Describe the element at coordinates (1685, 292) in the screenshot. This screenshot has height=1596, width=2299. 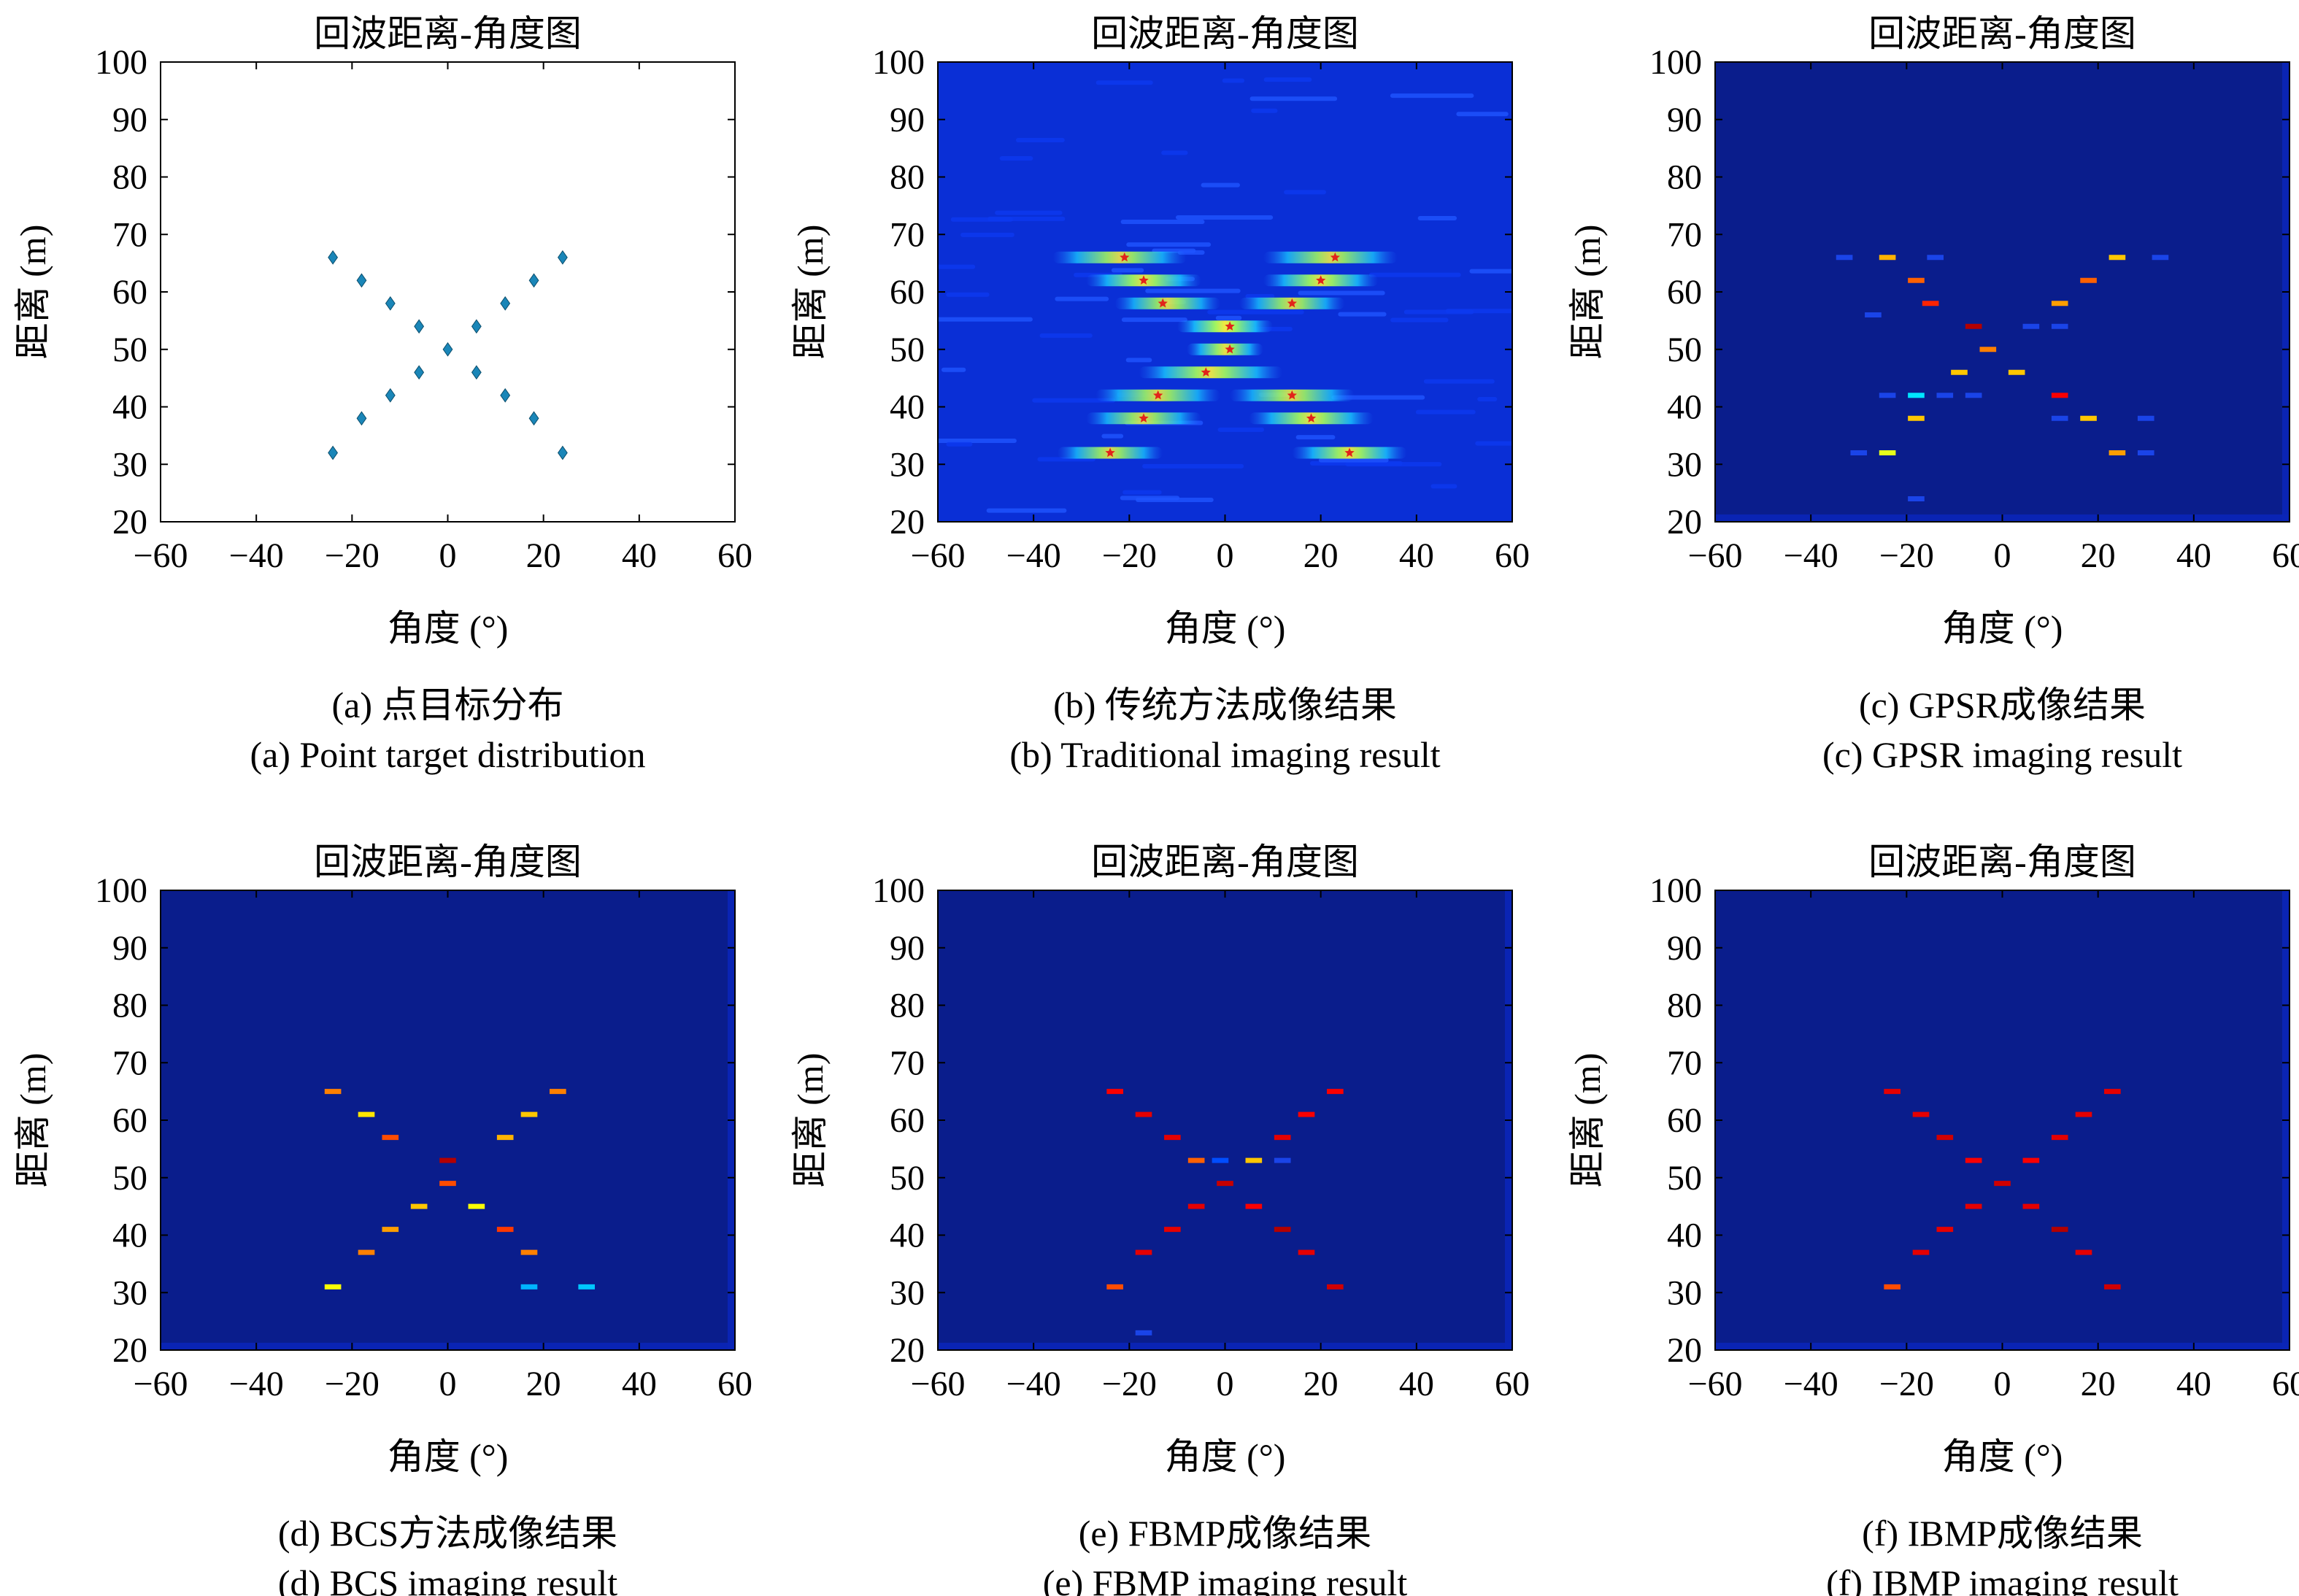
I see `y-tick-label: 60` at that location.